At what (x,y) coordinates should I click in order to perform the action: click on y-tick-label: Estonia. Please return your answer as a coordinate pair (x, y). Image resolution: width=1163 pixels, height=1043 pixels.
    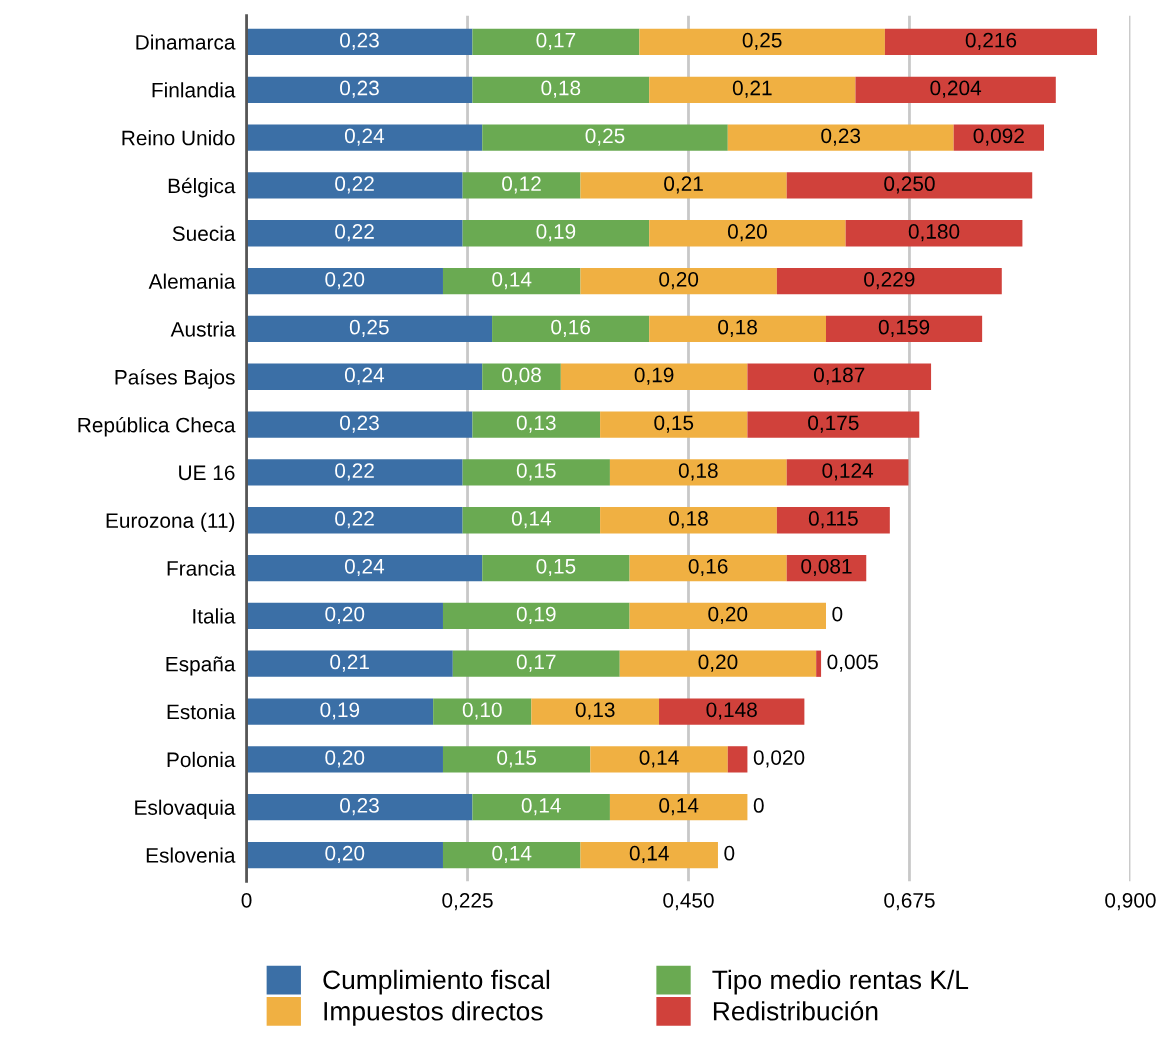
    Looking at the image, I should click on (201, 712).